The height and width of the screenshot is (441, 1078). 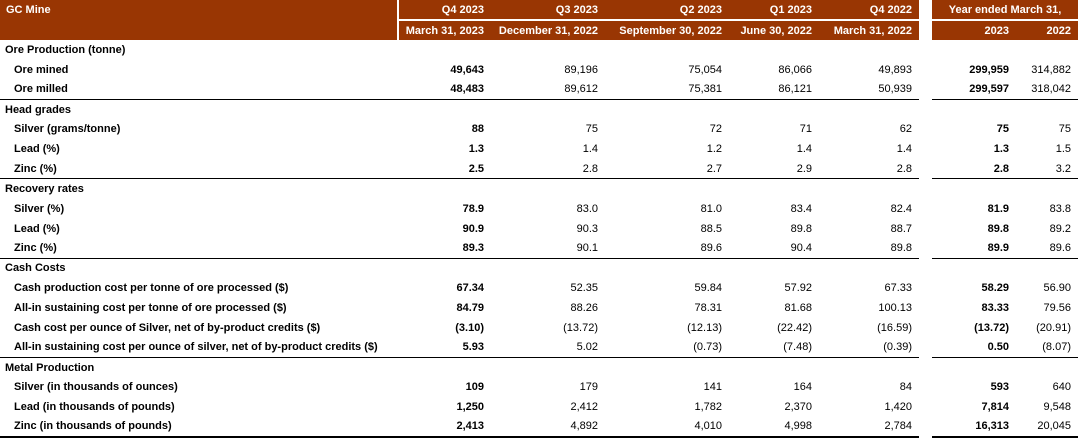 What do you see at coordinates (774, 248) in the screenshot?
I see `cell-value: 90.4` at bounding box center [774, 248].